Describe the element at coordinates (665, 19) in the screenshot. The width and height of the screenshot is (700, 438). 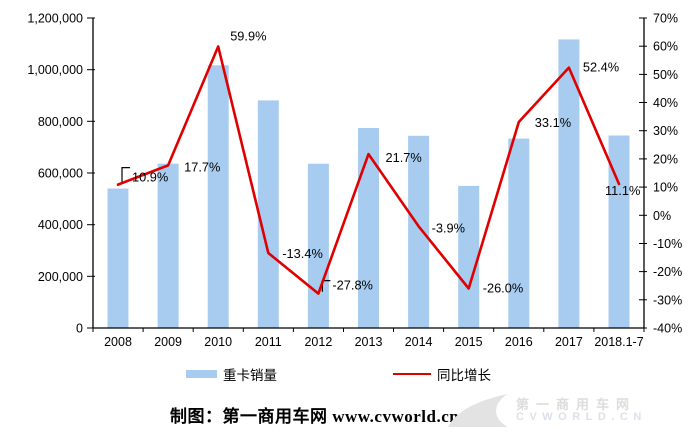
I see `right-axis-tick: 70%` at that location.